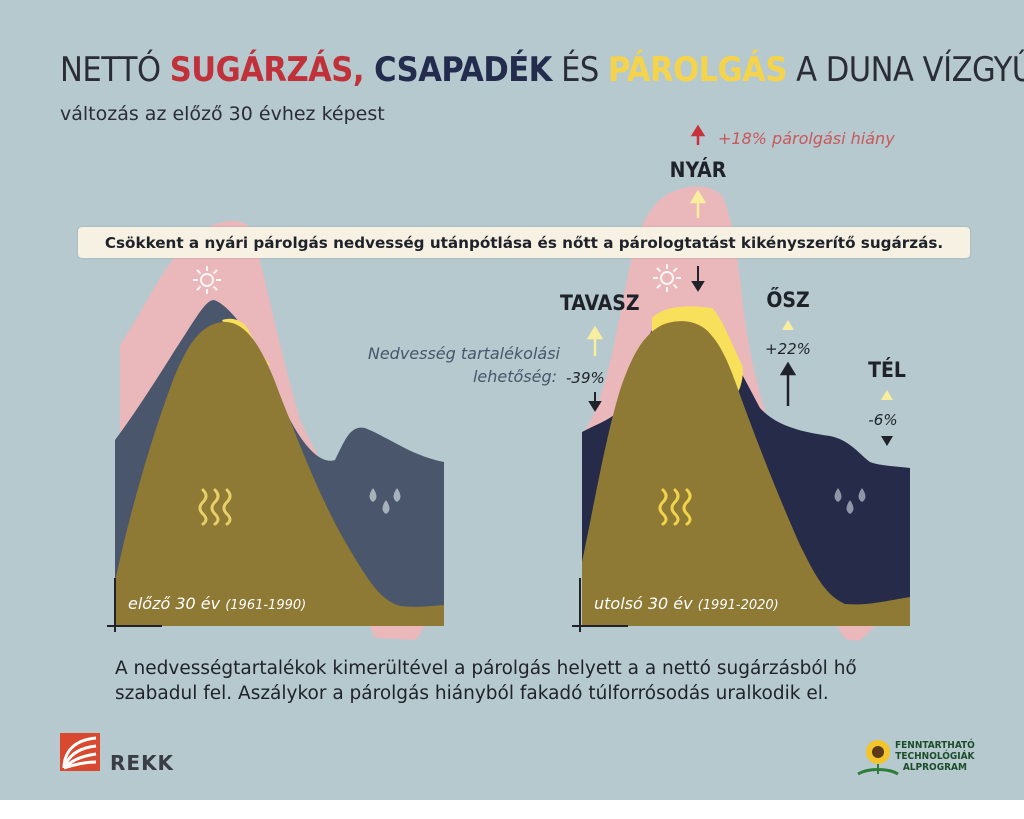  What do you see at coordinates (698, 169) in the screenshot?
I see `season-label-summer: NYÁR` at bounding box center [698, 169].